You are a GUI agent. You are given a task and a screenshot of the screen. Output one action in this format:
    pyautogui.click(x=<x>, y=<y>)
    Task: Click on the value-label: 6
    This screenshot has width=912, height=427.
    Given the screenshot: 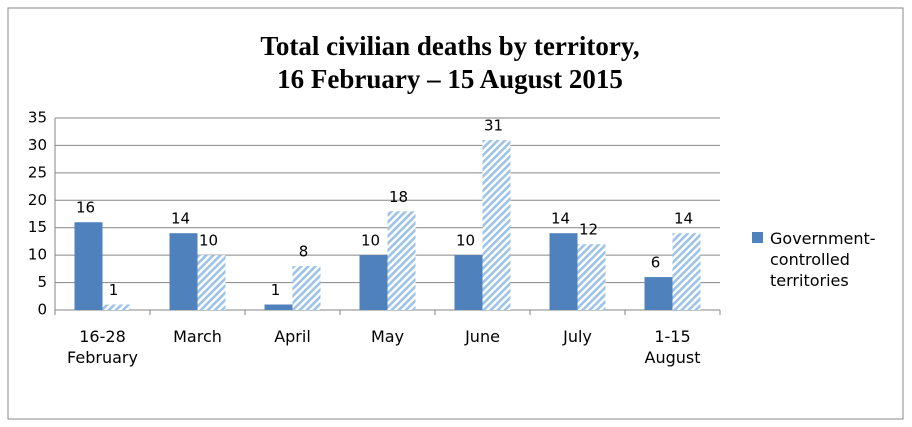 What is the action you would take?
    pyautogui.click(x=656, y=263)
    